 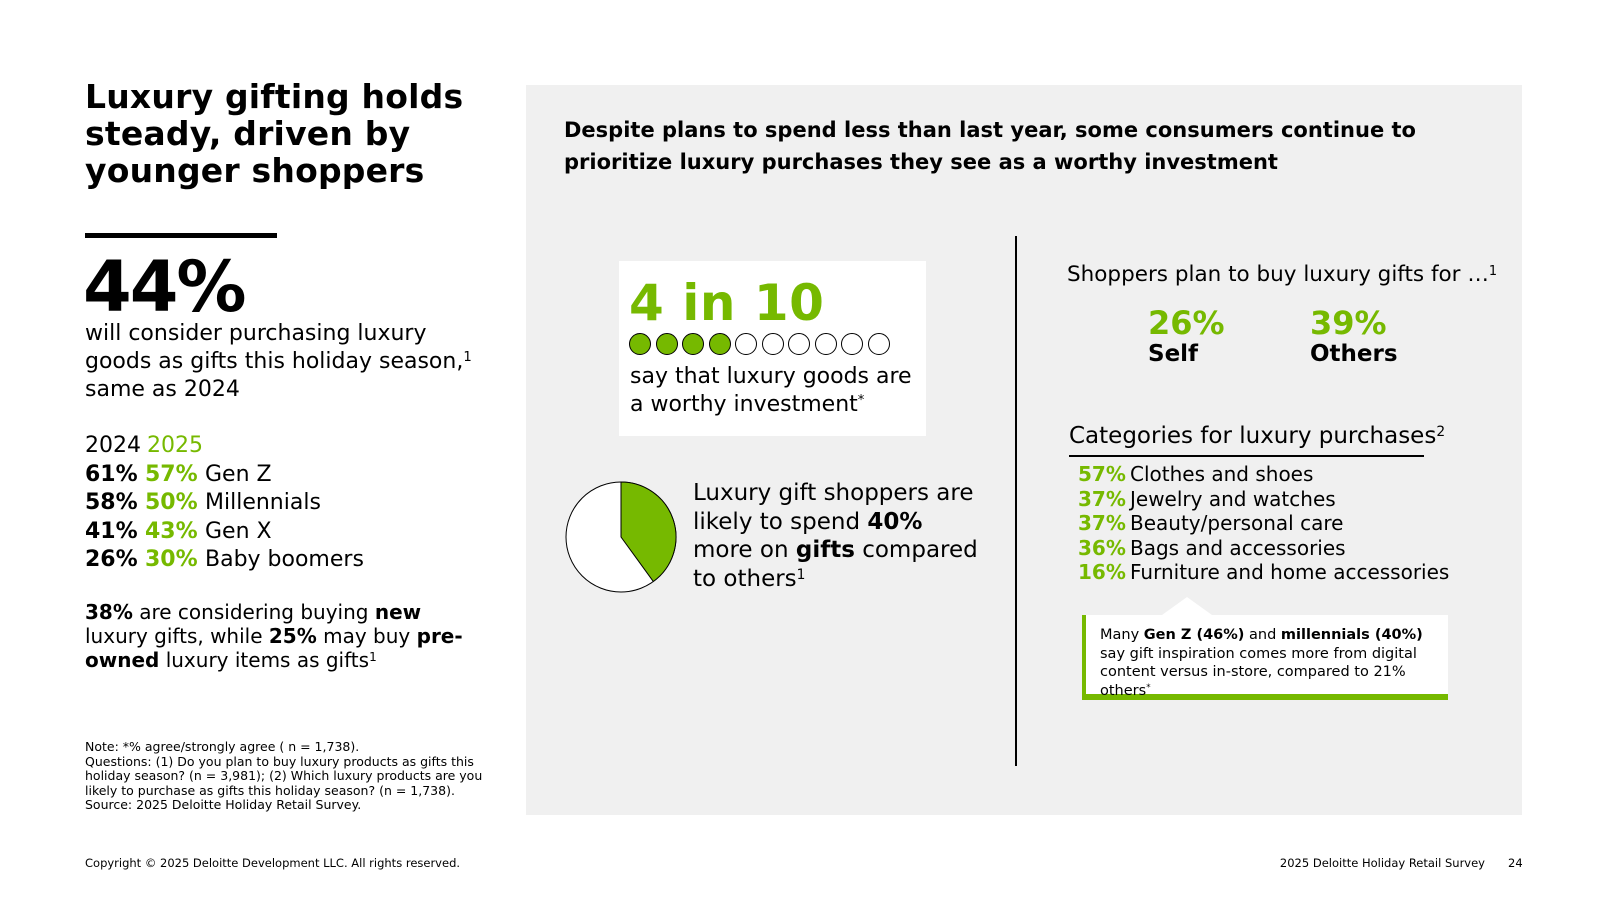 What do you see at coordinates (1233, 498) in the screenshot?
I see `category-label: Jewelry and watches` at bounding box center [1233, 498].